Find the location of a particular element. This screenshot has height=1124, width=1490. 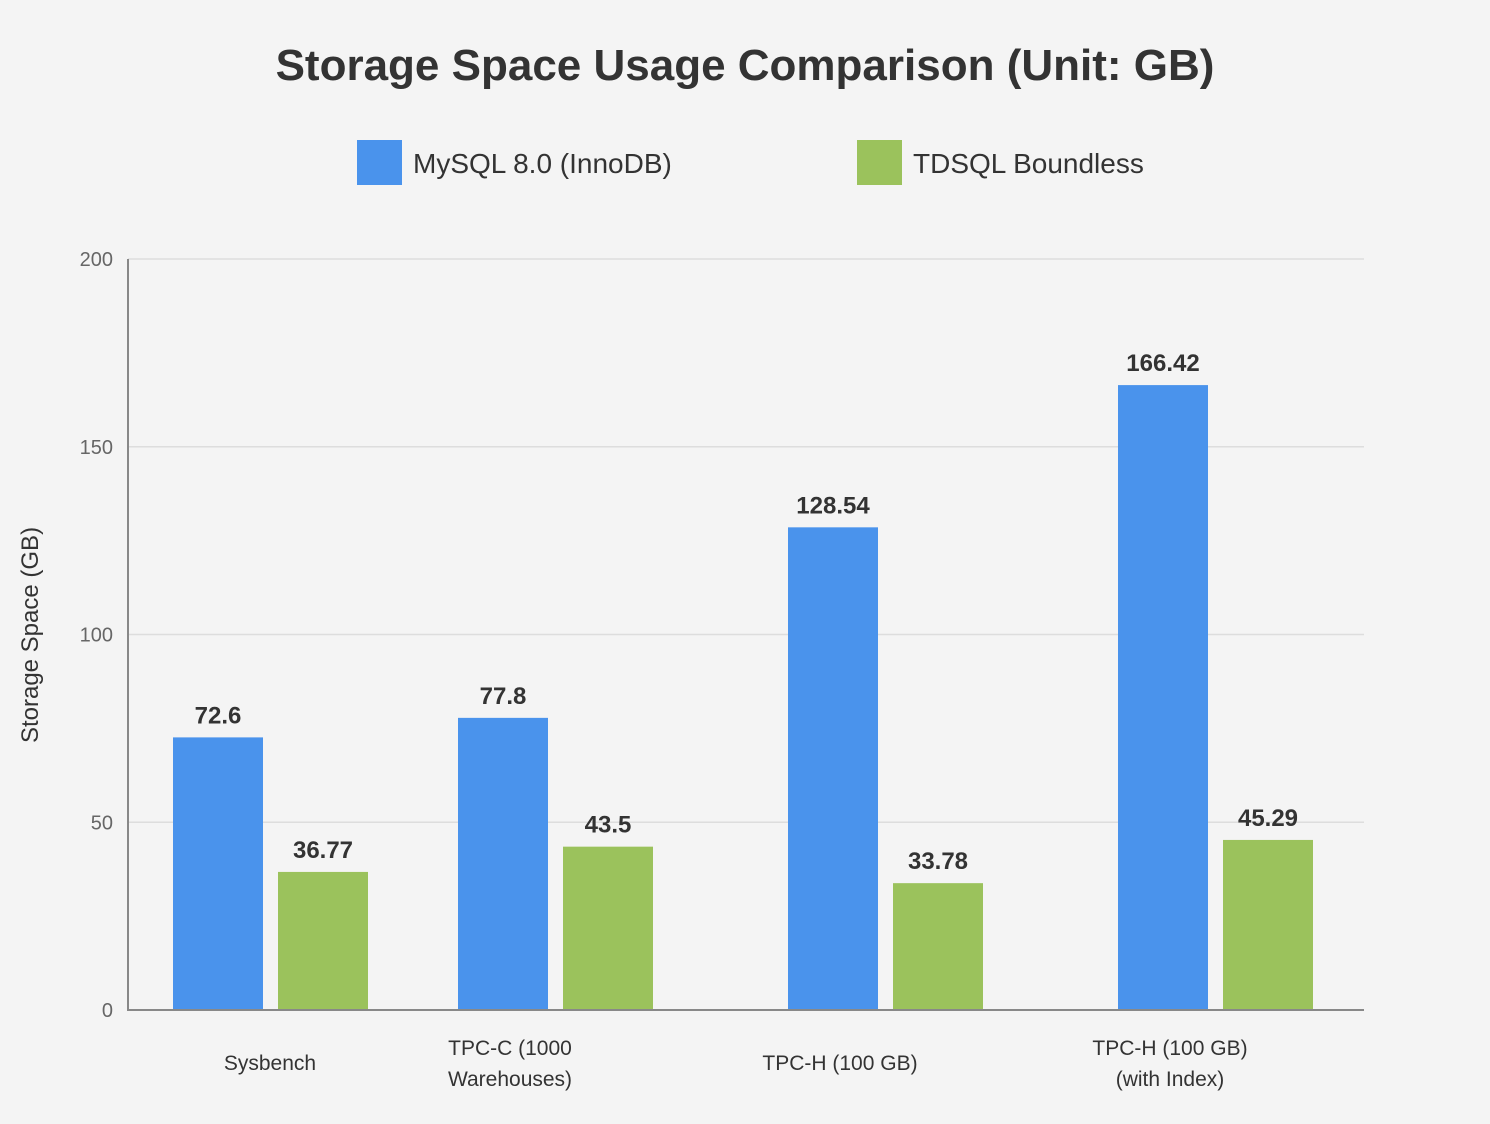

data-label: 33.78 is located at coordinates (938, 861).